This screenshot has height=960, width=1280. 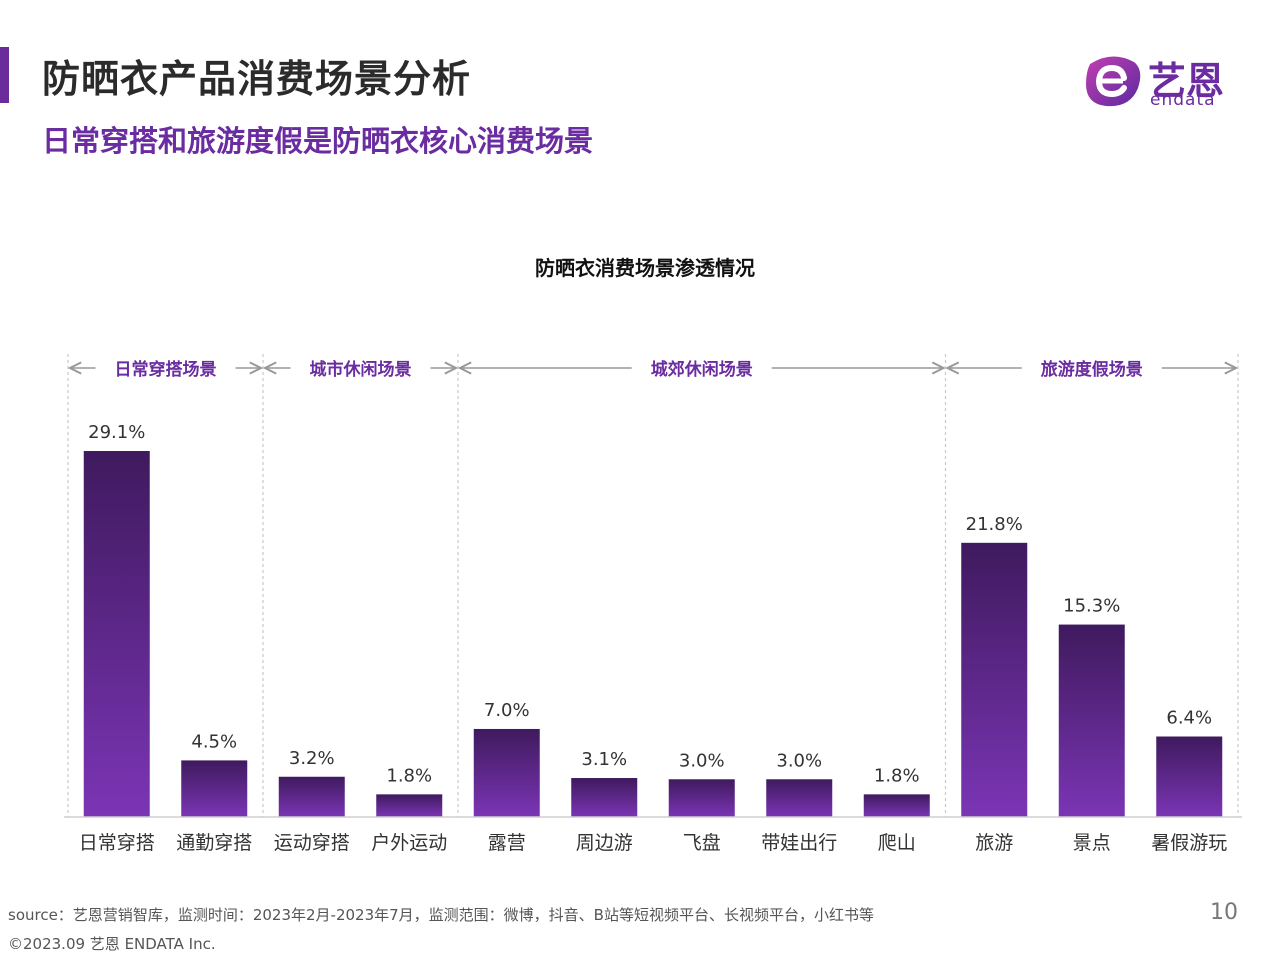 I want to click on bar-value-label: 29.1%, so click(x=116, y=432).